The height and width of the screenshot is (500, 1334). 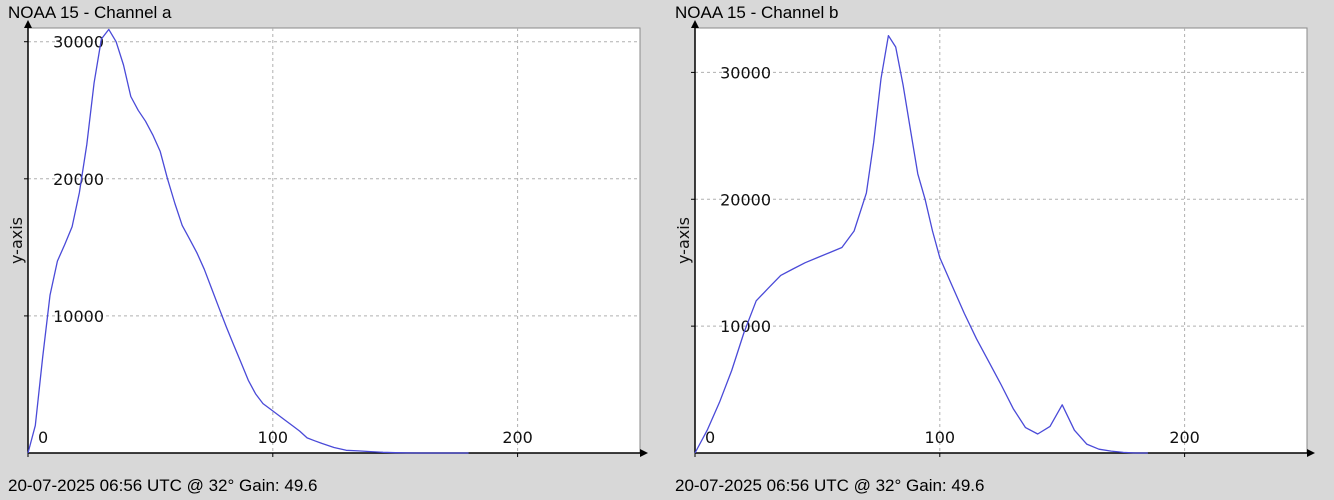 I want to click on chart-title: NOAA 15 - Channel a, so click(x=90, y=12).